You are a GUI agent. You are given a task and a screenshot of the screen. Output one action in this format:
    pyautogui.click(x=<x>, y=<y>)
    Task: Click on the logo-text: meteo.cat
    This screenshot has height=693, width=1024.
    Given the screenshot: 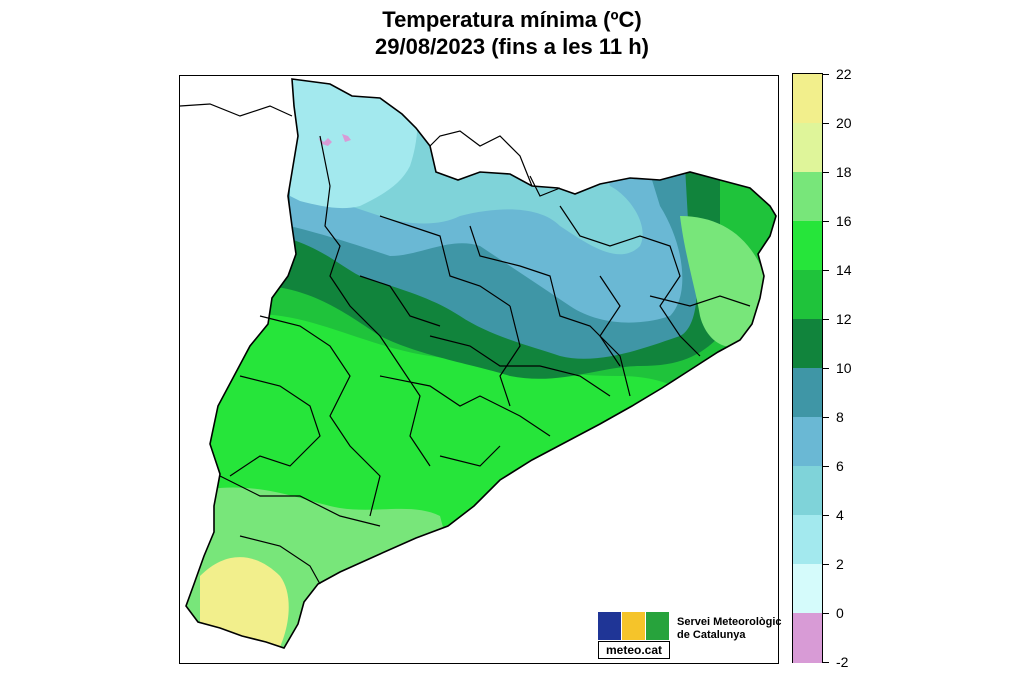 What is the action you would take?
    pyautogui.click(x=634, y=650)
    